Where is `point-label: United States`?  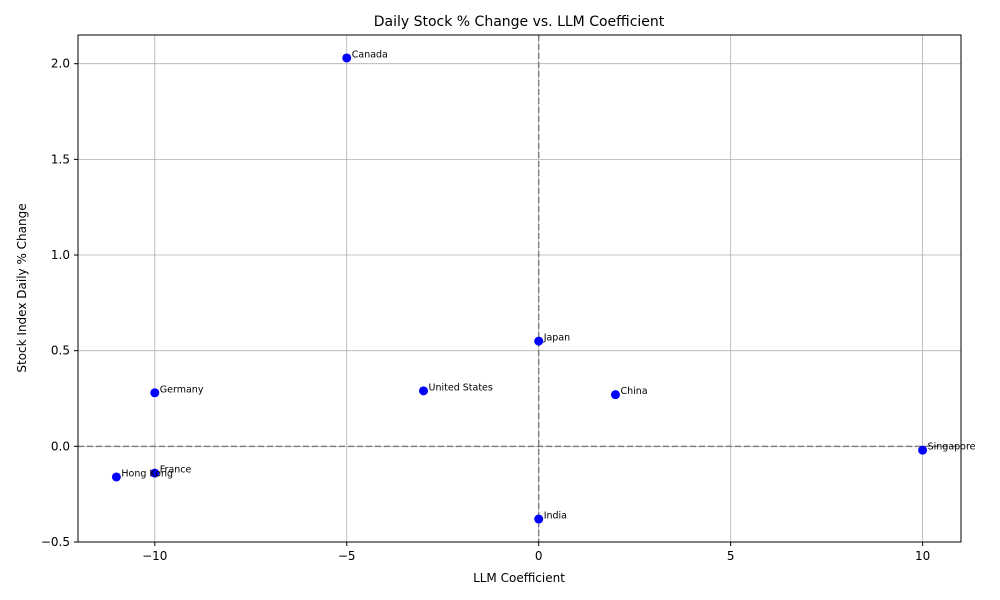
point-label: United States is located at coordinates (461, 387).